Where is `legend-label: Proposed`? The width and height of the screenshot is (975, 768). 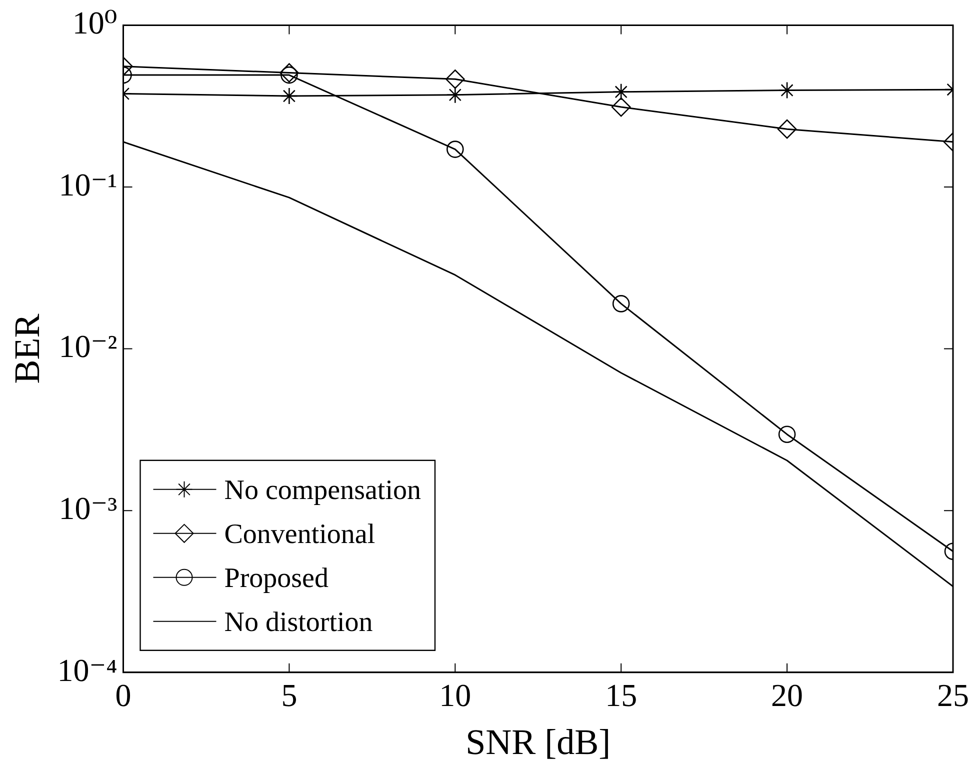 legend-label: Proposed is located at coordinates (276, 578).